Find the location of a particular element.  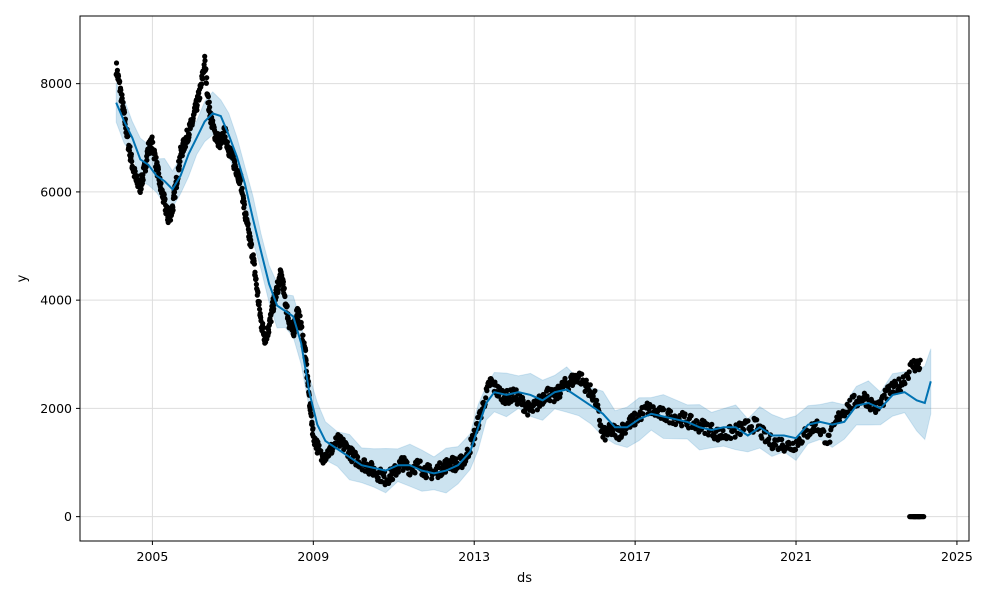

x-tick-label: 2013 is located at coordinates (474, 556).